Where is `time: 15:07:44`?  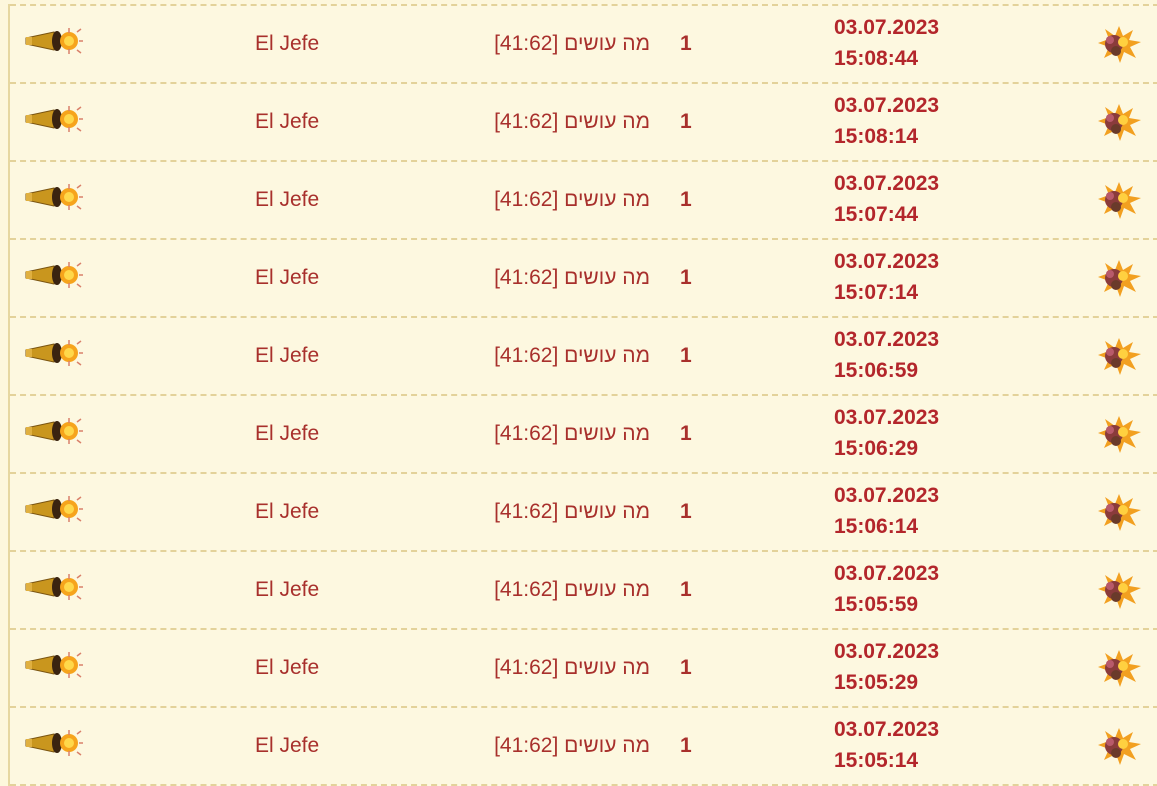
time: 15:07:44 is located at coordinates (876, 214).